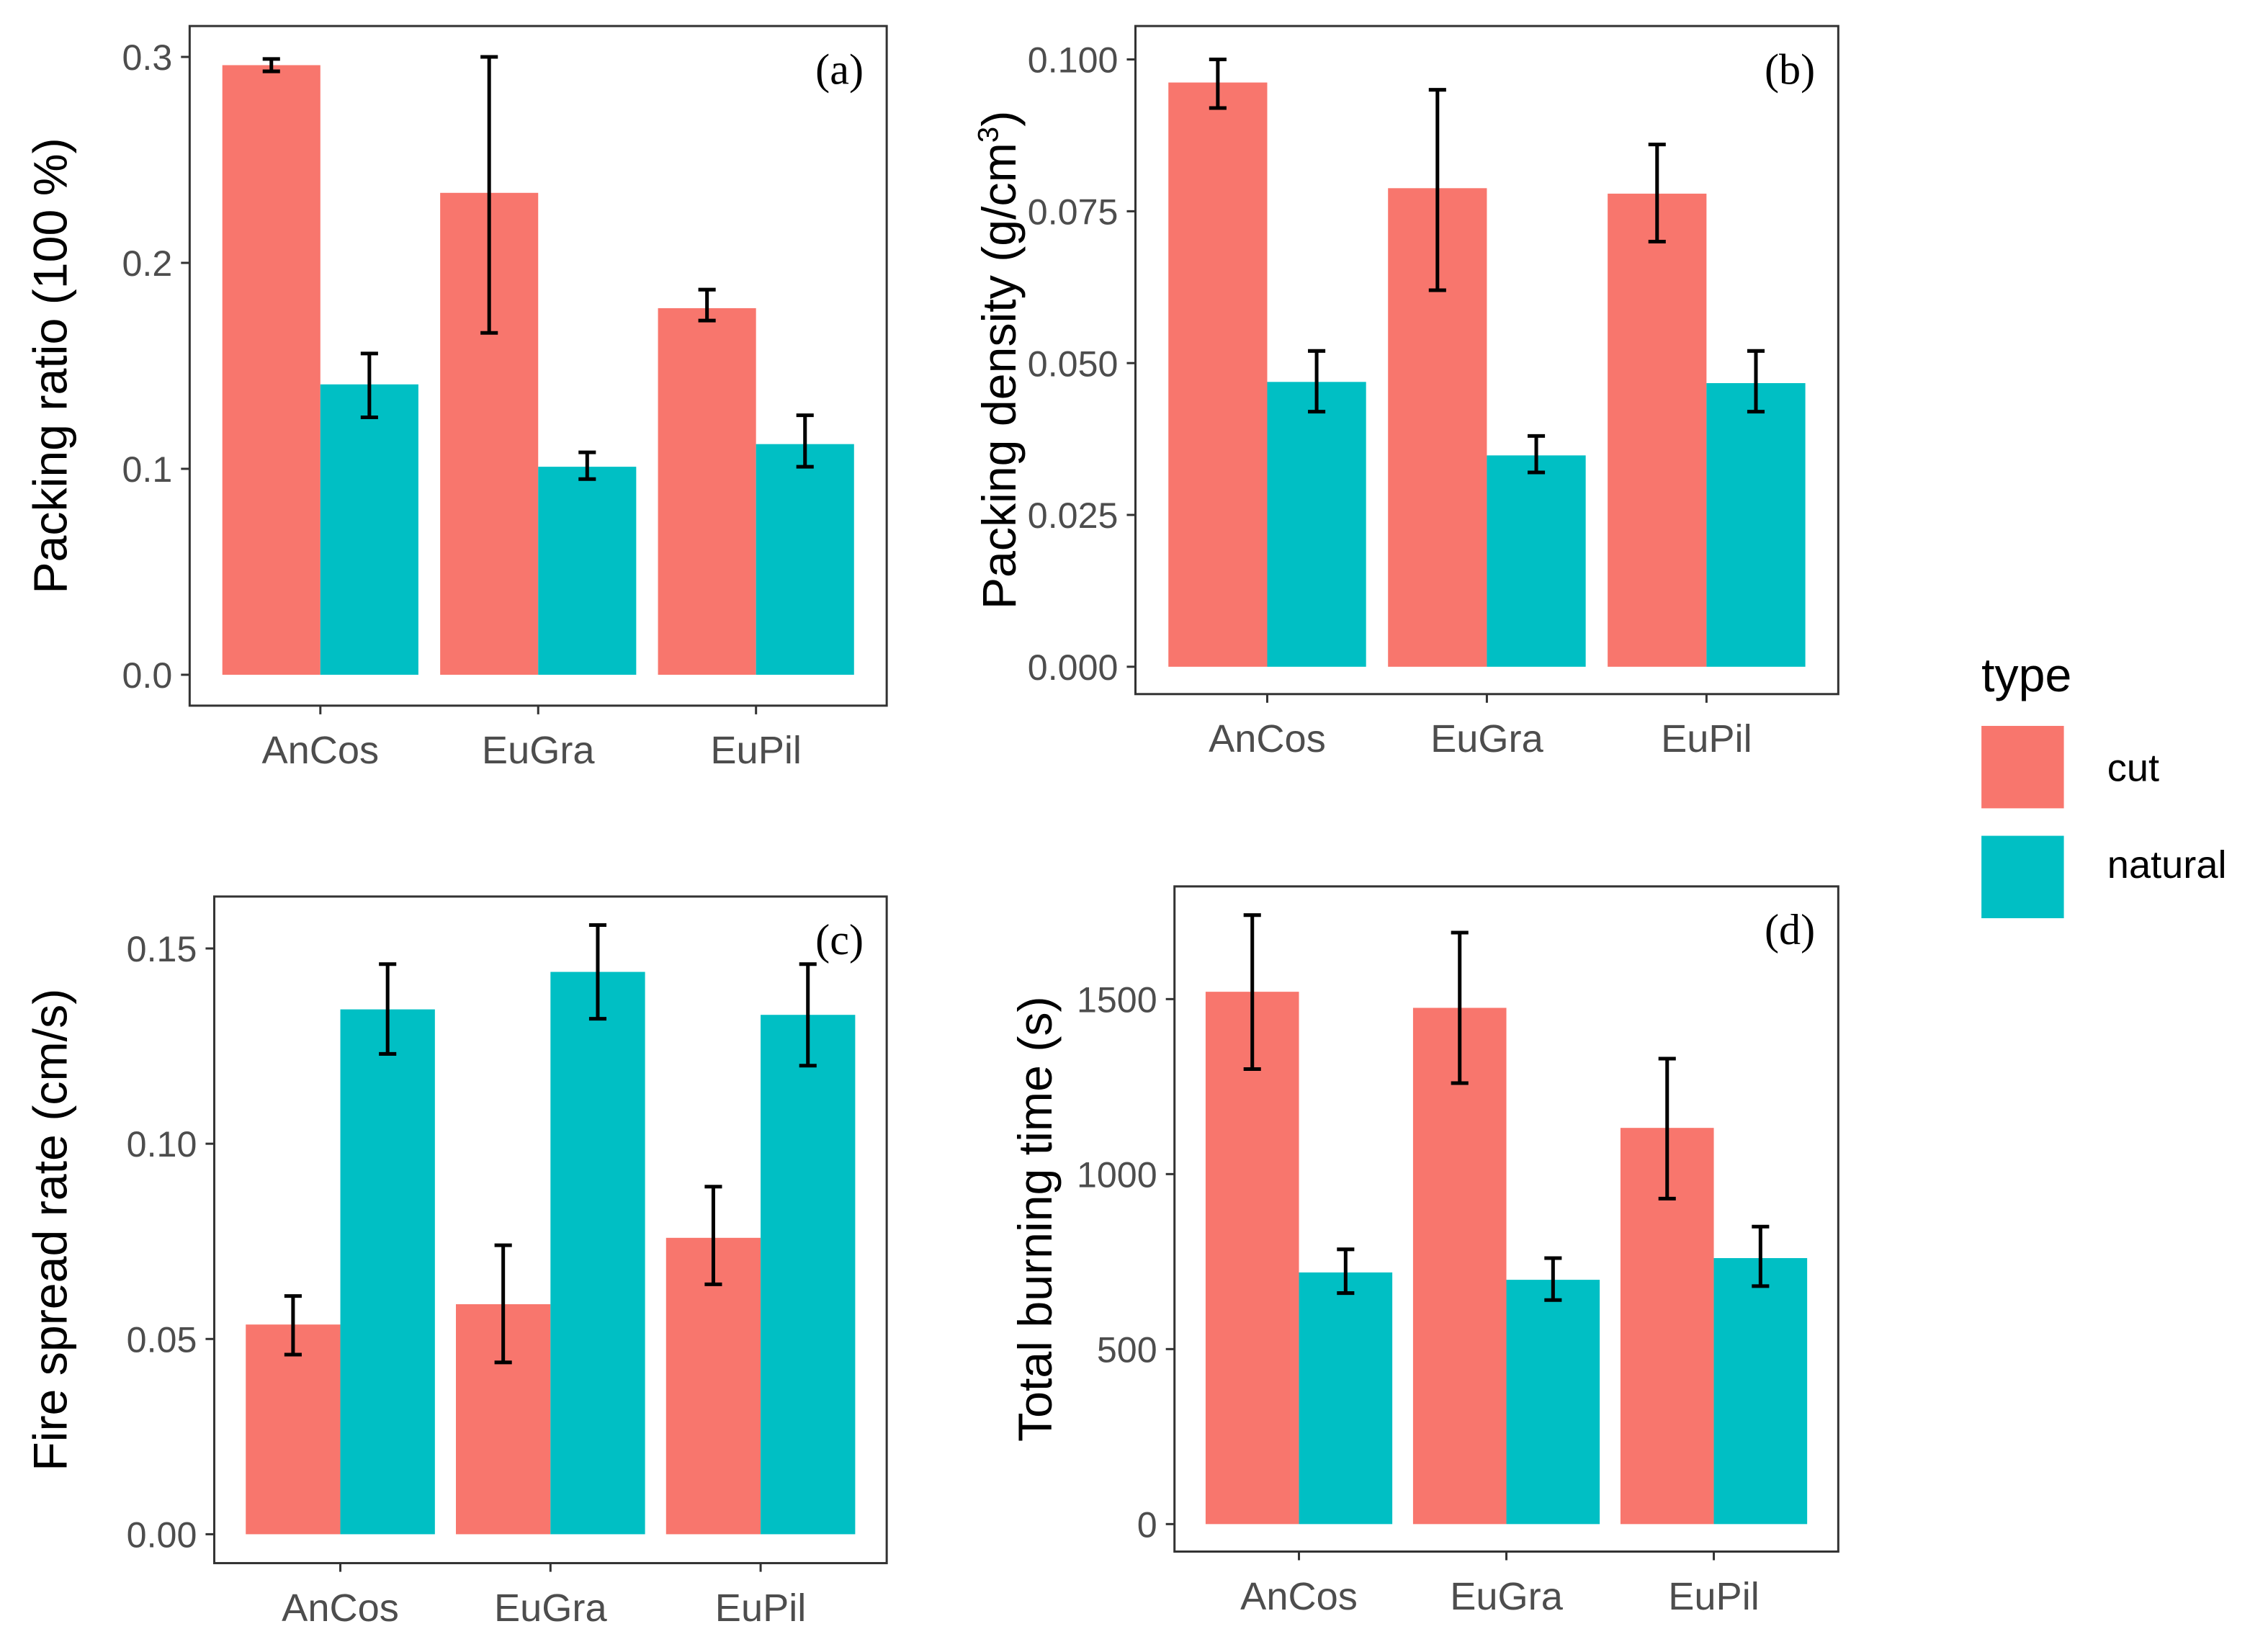 The width and height of the screenshot is (2268, 1647). Describe the element at coordinates (1460, 1266) in the screenshot. I see `bar-cut-EuGra` at that location.